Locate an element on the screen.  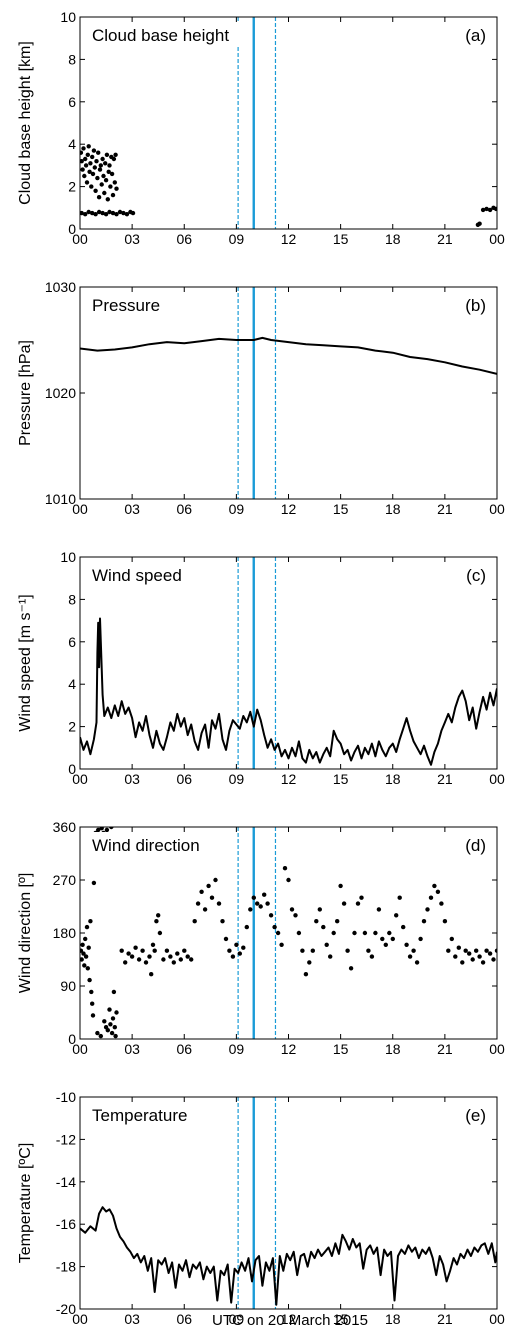
x-tick-label: 15 is located at coordinates (341, 1319).